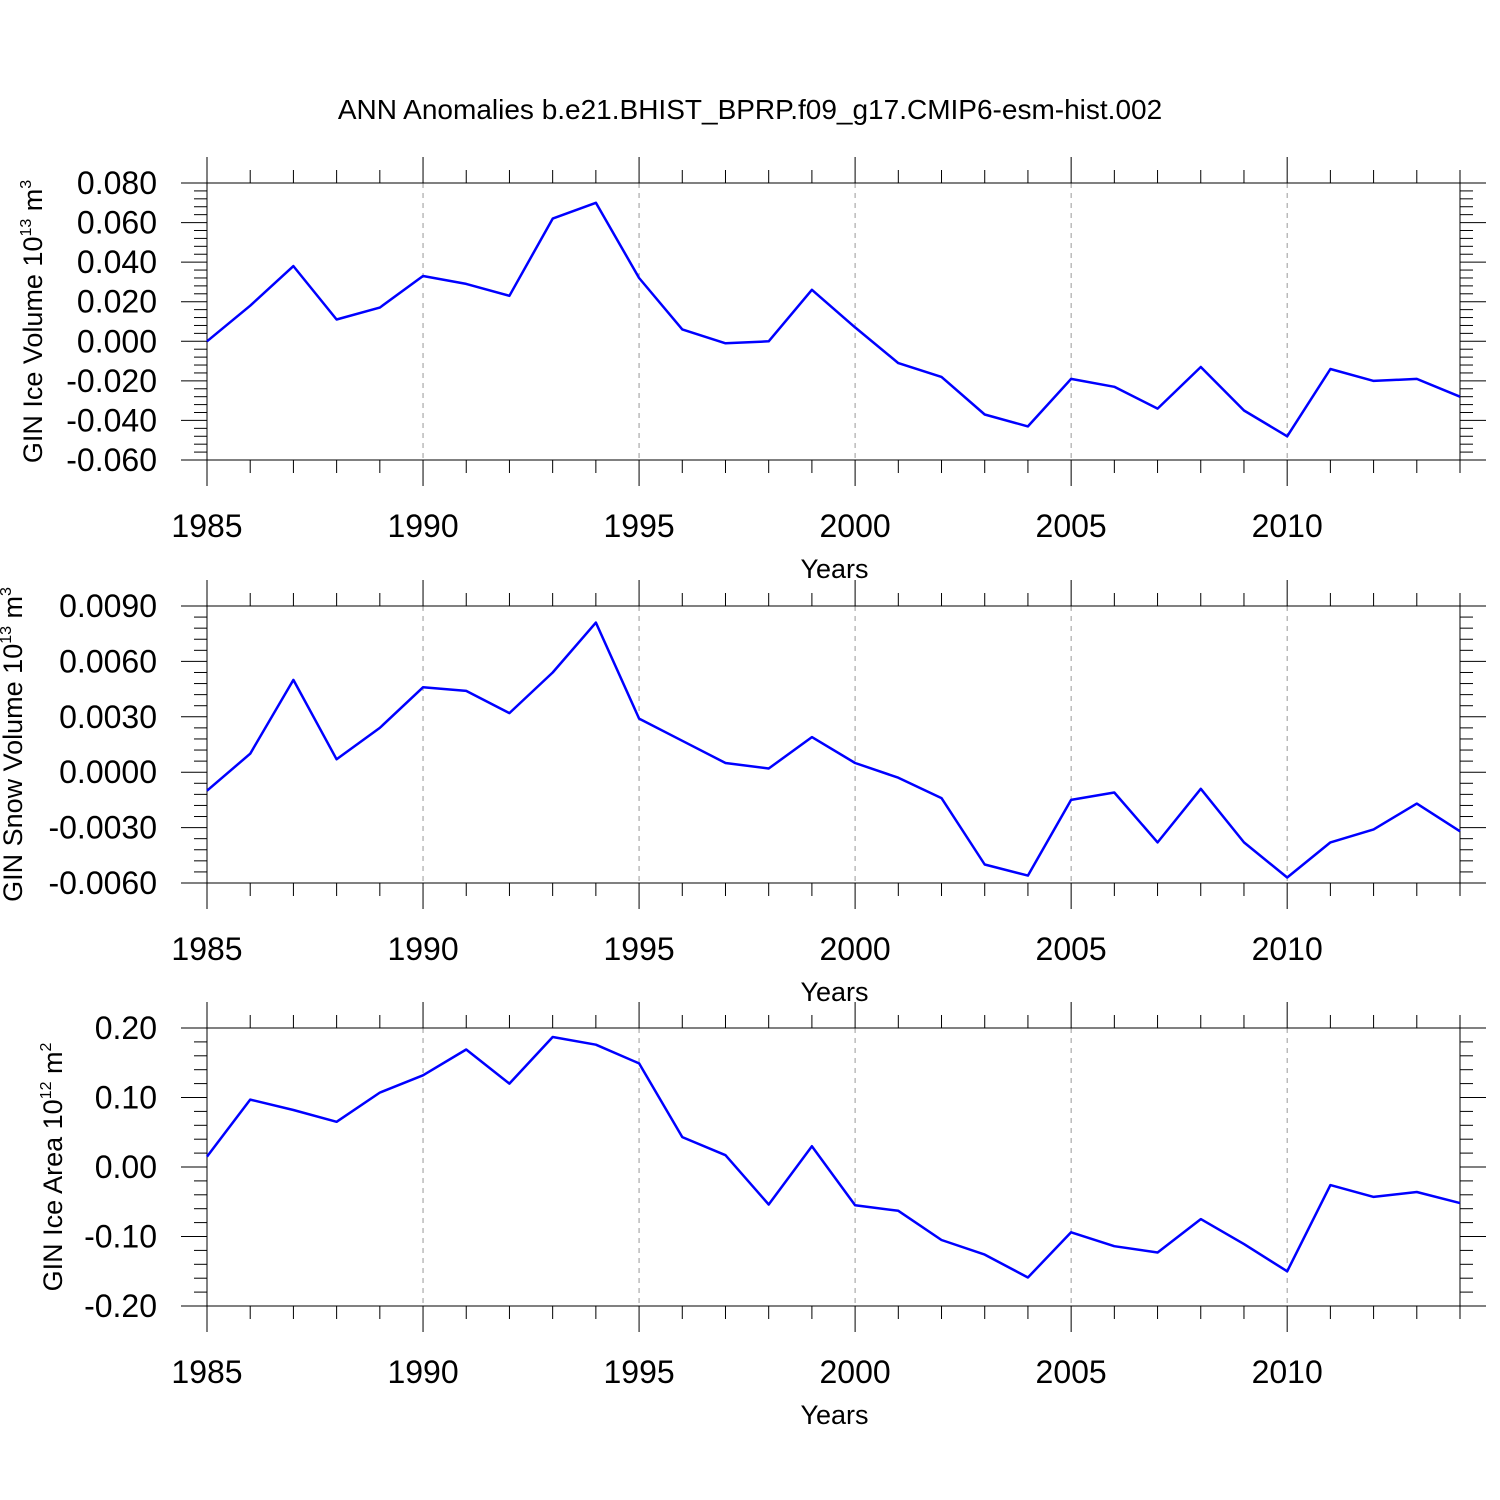  What do you see at coordinates (117, 302) in the screenshot?
I see `y-tick-label: 0.020` at bounding box center [117, 302].